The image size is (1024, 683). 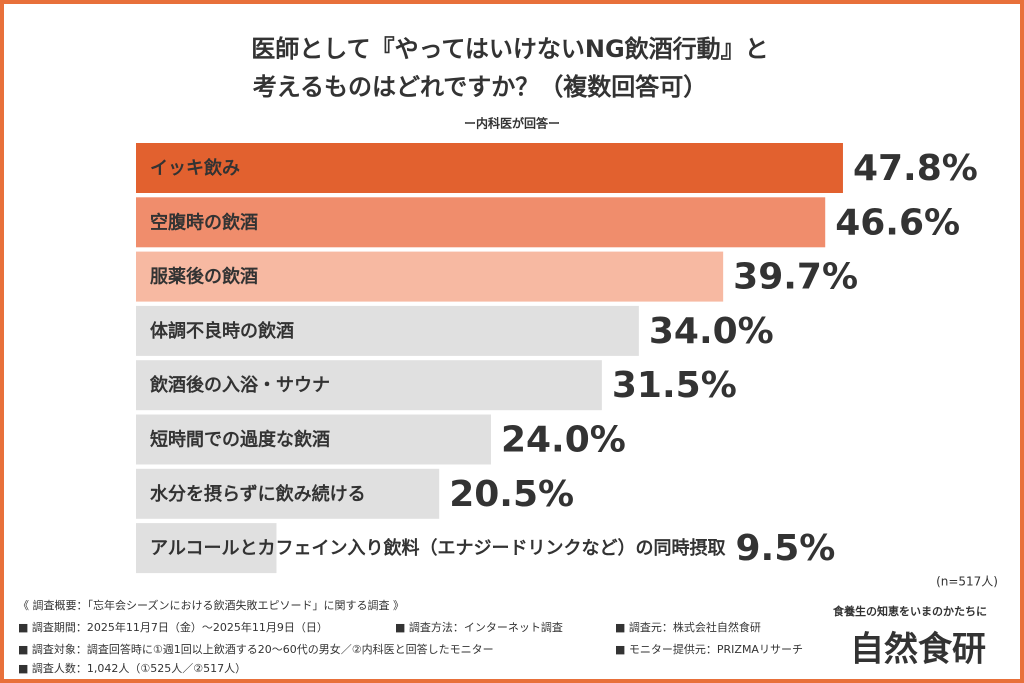 What do you see at coordinates (785, 548) in the screenshot?
I see `value-label: 9.5%` at bounding box center [785, 548].